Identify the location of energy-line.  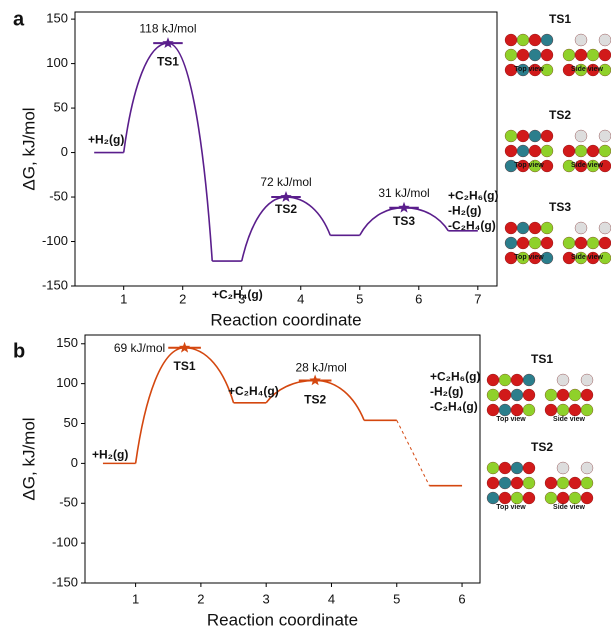
(145, 97).